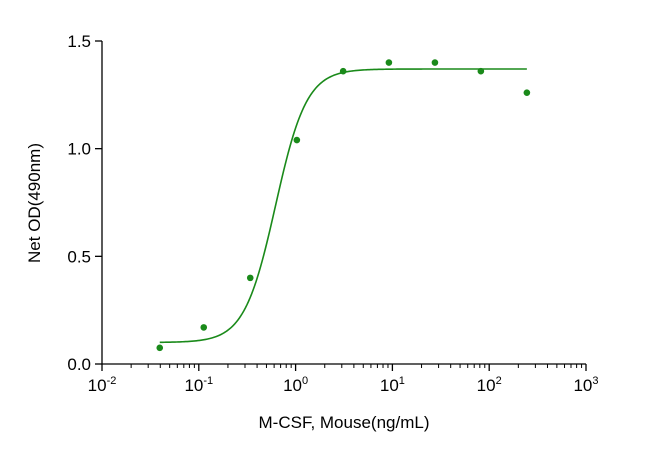  I want to click on x-tick-label: 10⁻², so click(102, 385).